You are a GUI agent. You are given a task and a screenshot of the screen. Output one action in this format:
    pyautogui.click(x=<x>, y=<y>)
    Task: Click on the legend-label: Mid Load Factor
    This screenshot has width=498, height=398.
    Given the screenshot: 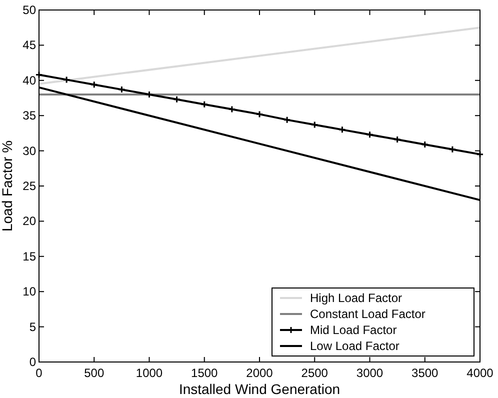 What is the action you would take?
    pyautogui.click(x=353, y=330)
    